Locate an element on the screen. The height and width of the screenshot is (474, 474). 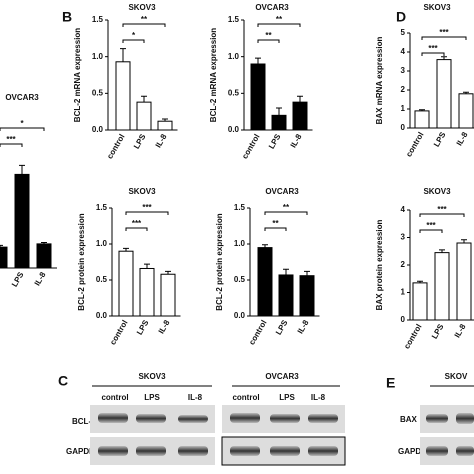
panel-label: D is located at coordinates (401, 17).